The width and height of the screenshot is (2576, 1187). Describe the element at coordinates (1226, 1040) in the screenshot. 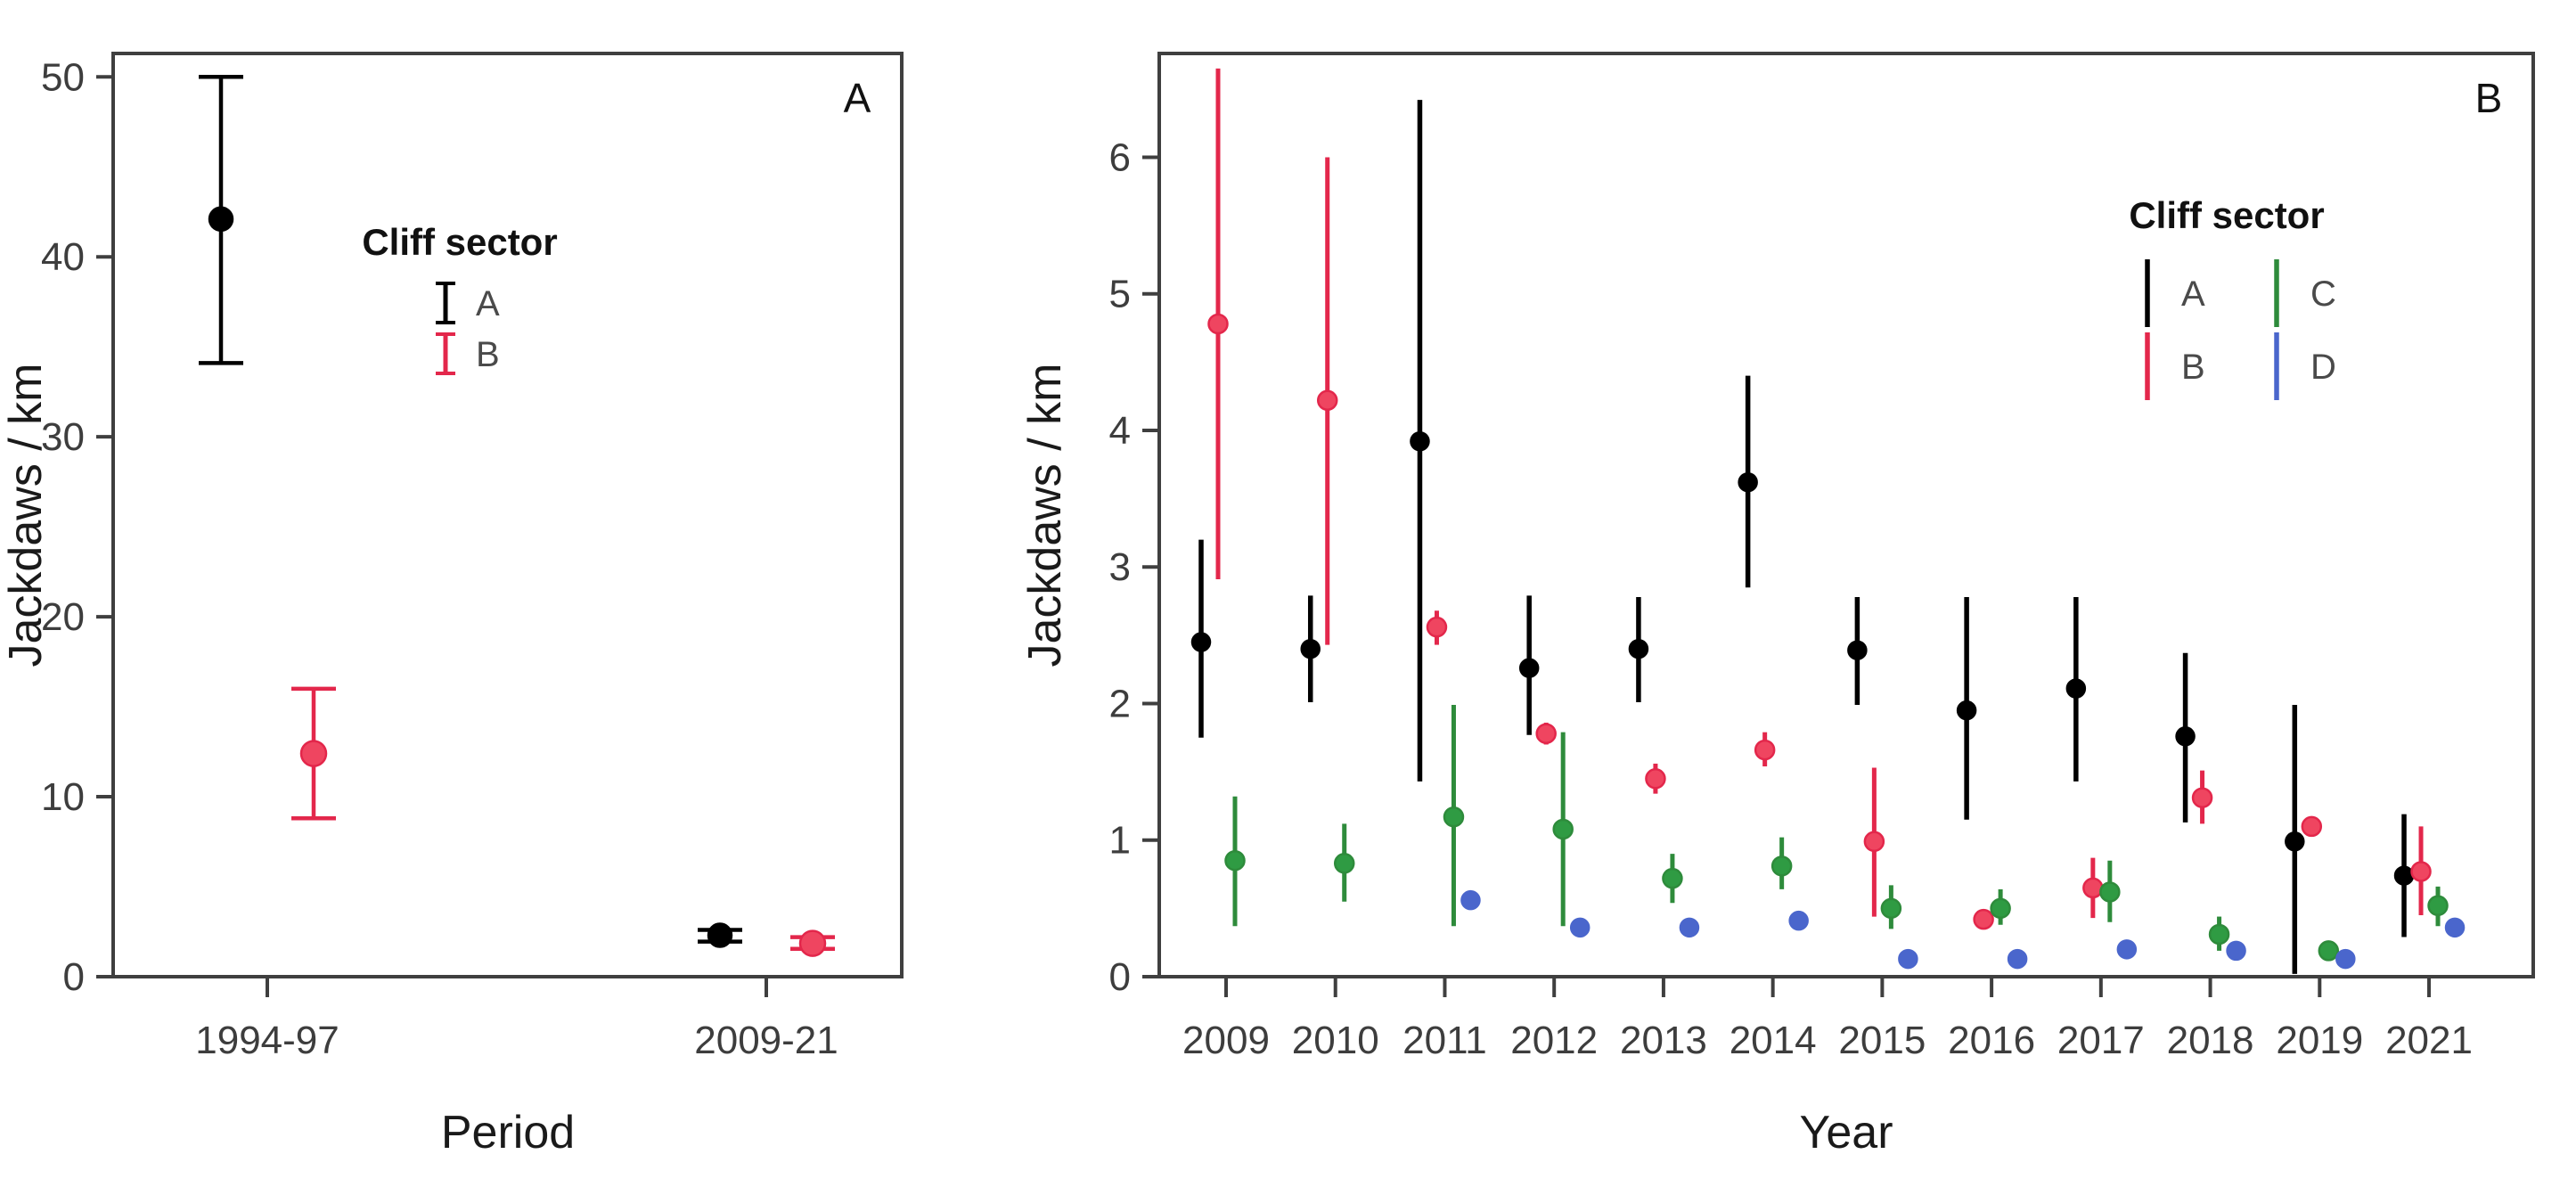

I see `x-tick-label: 2009` at that location.